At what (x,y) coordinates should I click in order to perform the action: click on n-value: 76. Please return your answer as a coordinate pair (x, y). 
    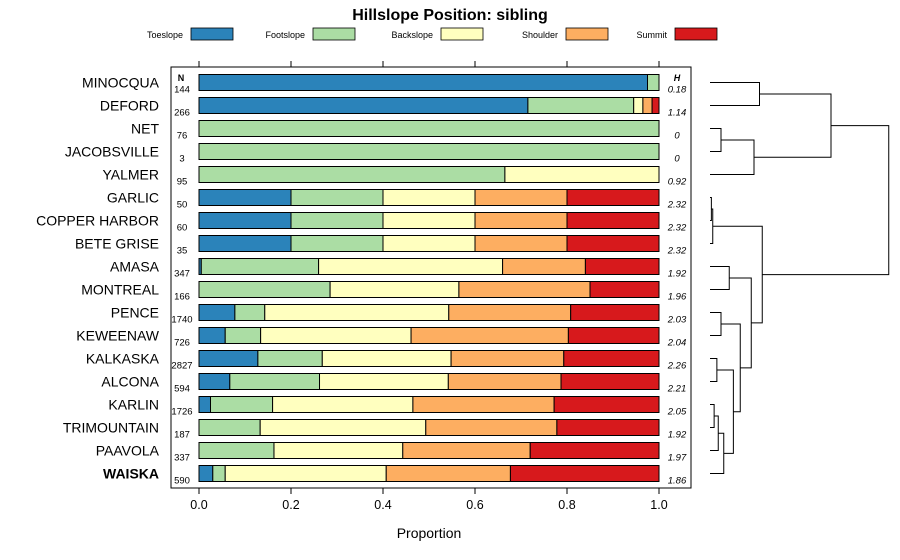
    Looking at the image, I should click on (182, 136).